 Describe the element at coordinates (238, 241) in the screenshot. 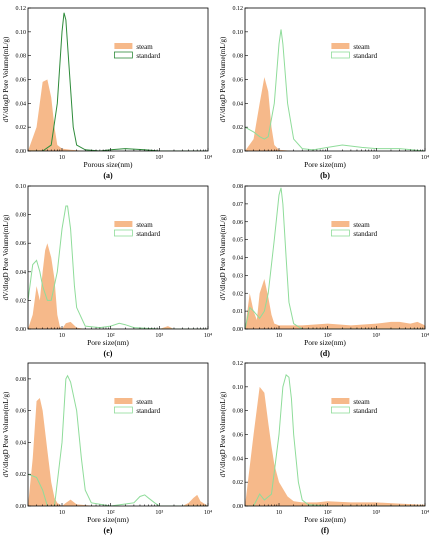

I see `y-tick-label: 0.05` at that location.